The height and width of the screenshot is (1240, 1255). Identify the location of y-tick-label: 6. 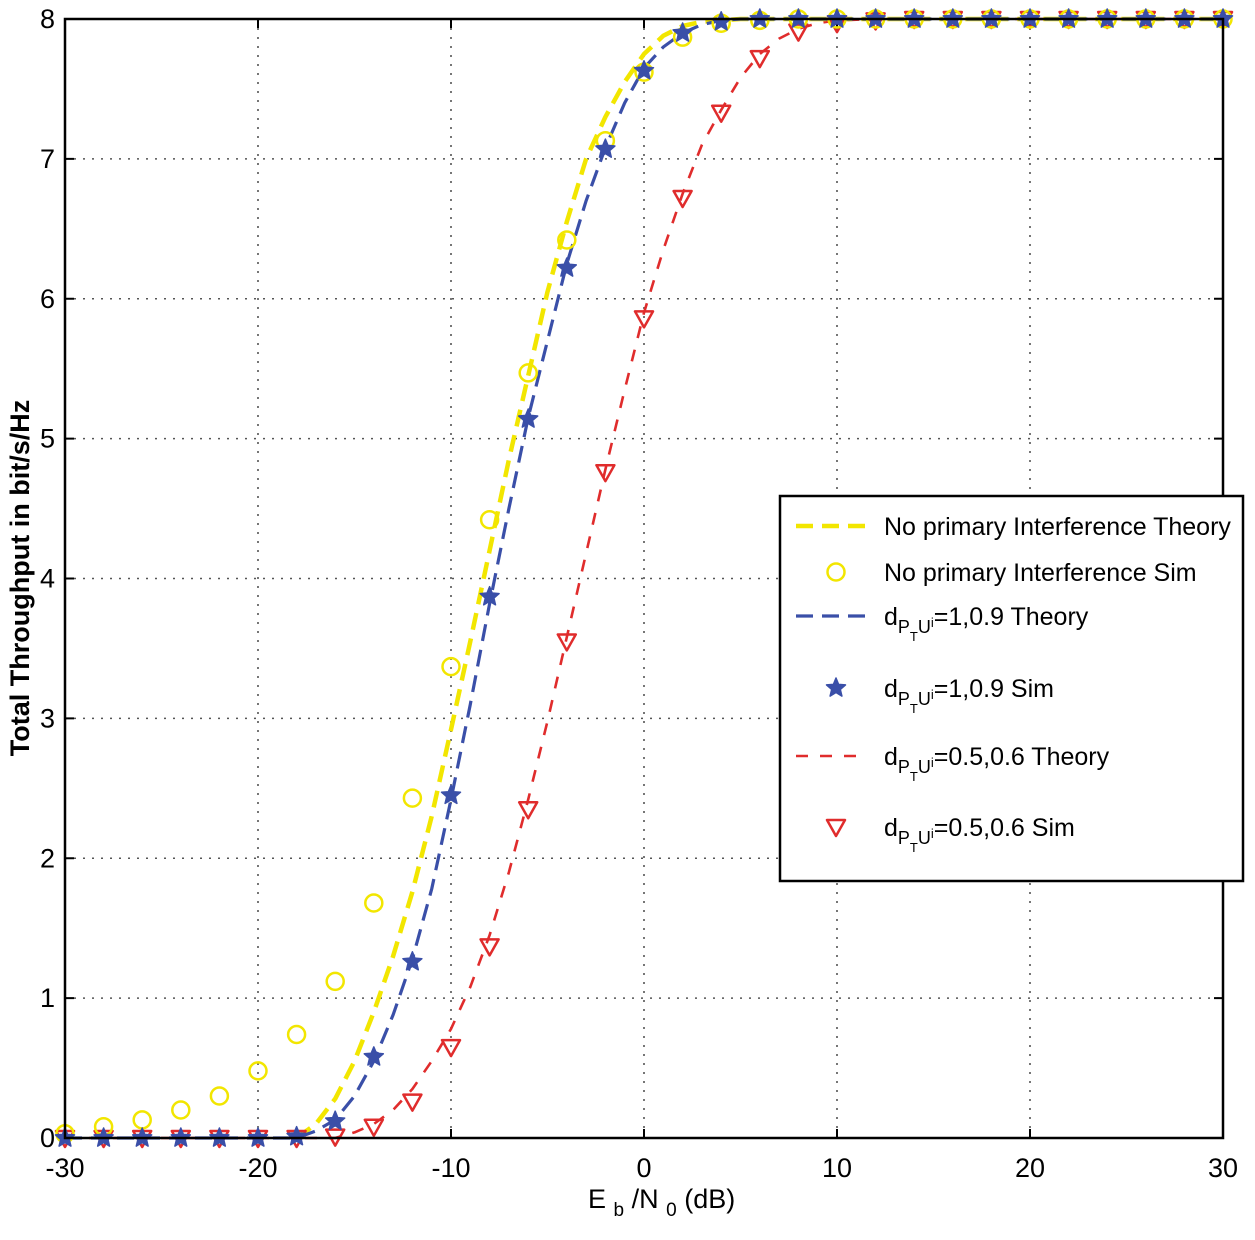
(47, 299).